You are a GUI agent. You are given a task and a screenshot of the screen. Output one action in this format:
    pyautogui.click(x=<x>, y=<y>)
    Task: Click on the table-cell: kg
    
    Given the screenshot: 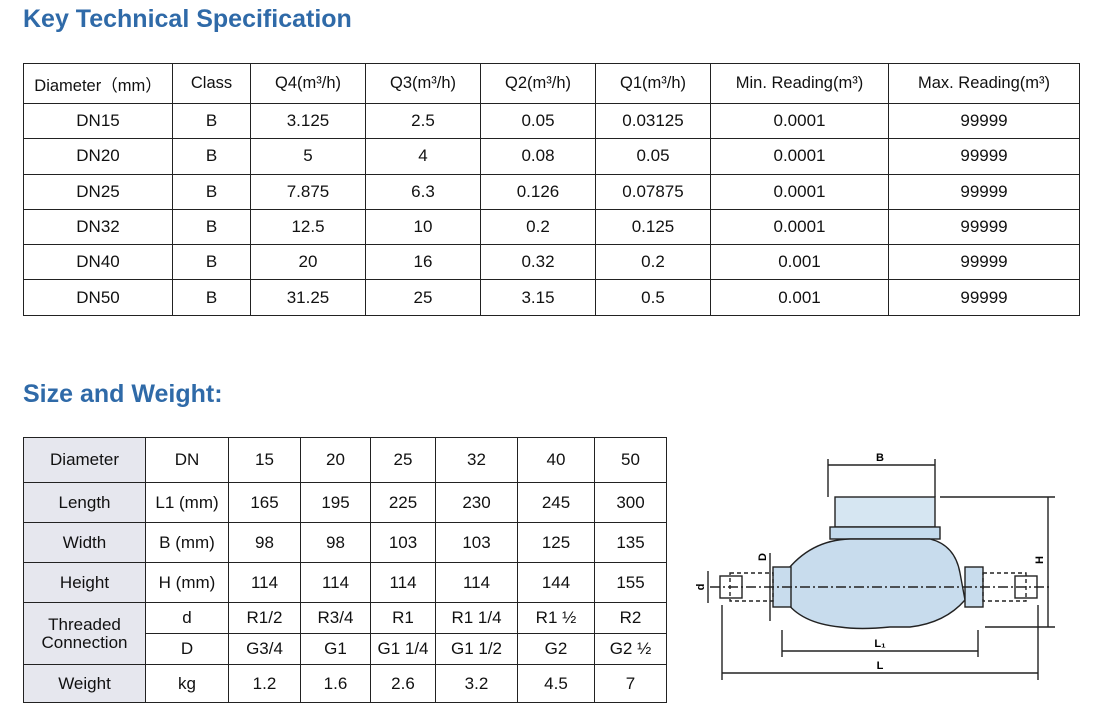 What is the action you would take?
    pyautogui.click(x=187, y=683)
    